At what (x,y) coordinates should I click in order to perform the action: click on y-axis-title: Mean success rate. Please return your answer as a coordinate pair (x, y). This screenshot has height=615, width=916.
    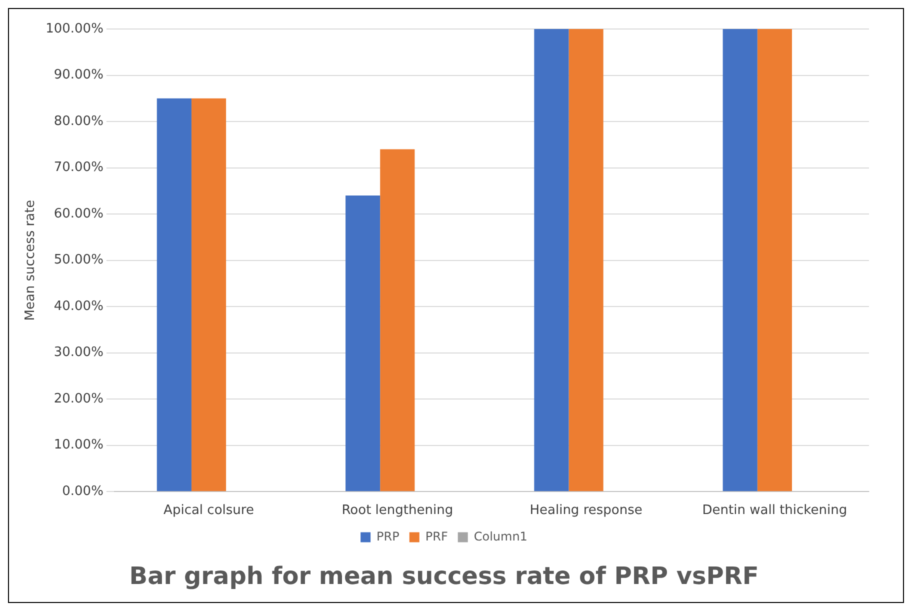
    Looking at the image, I should click on (30, 260).